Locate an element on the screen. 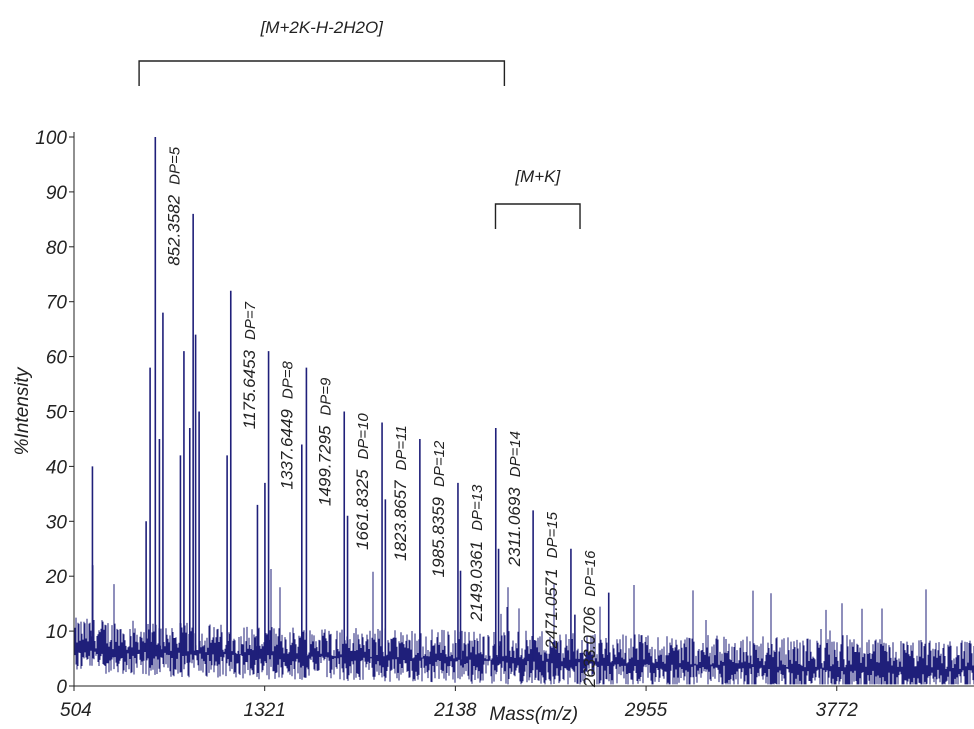 This screenshot has height=729, width=974. peak-annotation: 1337.6449DP=8 is located at coordinates (287, 425).